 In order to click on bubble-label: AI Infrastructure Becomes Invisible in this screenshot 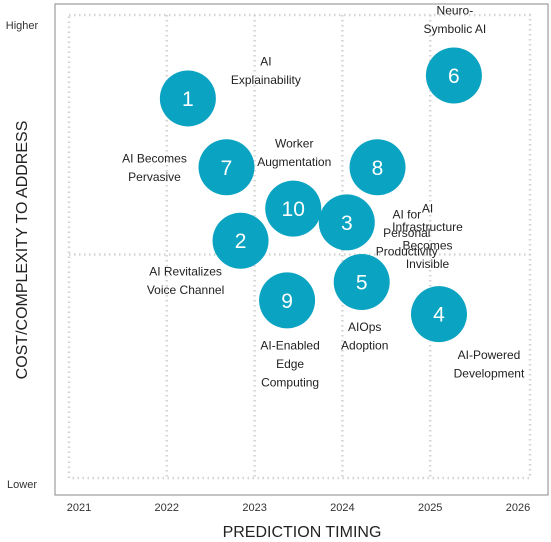, I will do `click(427, 236)`.